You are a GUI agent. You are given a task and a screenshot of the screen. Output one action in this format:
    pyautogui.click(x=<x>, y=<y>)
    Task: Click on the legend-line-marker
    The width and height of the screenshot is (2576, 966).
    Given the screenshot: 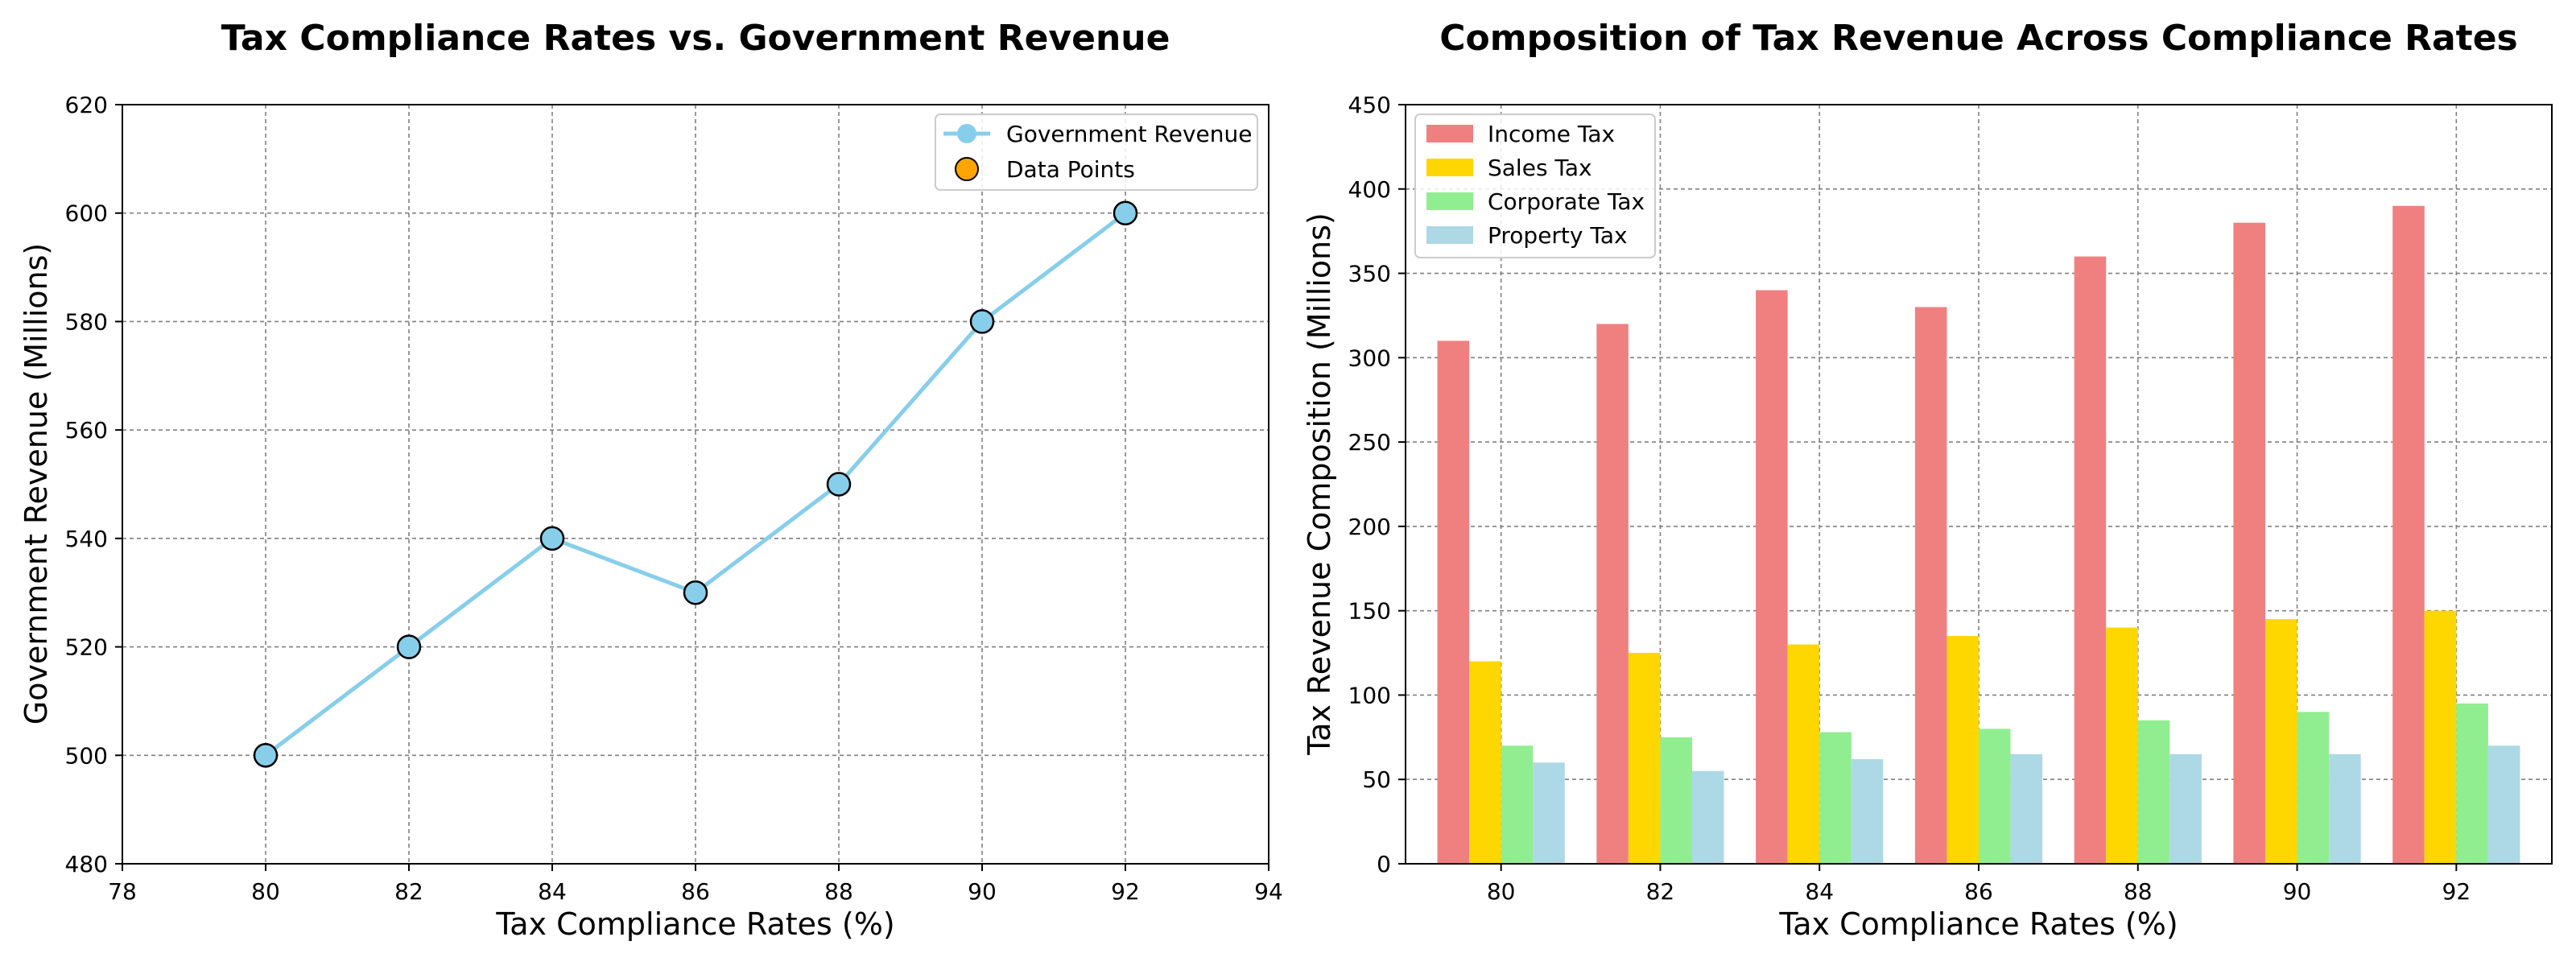 What is the action you would take?
    pyautogui.click(x=966, y=133)
    